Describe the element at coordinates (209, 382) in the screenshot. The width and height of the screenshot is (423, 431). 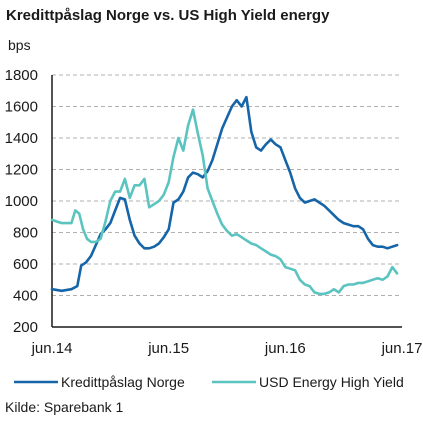
I see `legend: Kredittpåslag Norge USD Energy High Yield` at that location.